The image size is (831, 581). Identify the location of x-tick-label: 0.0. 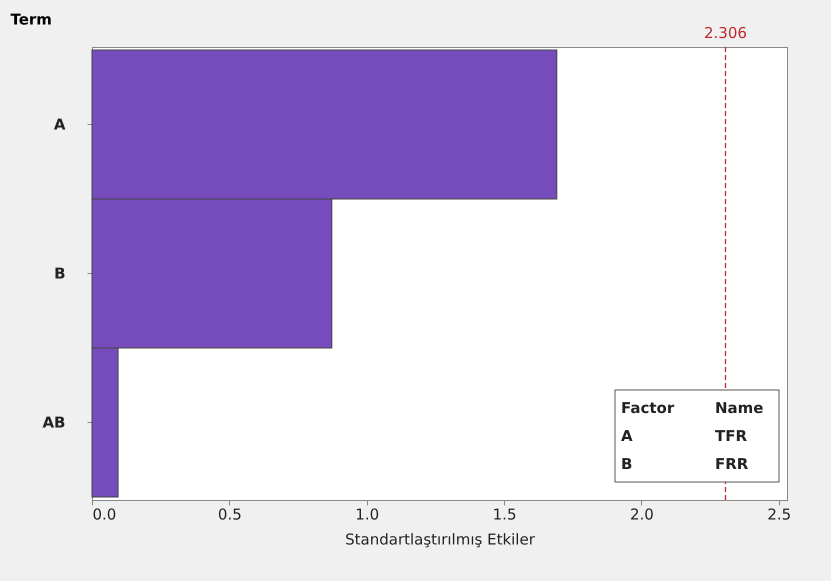
(104, 515).